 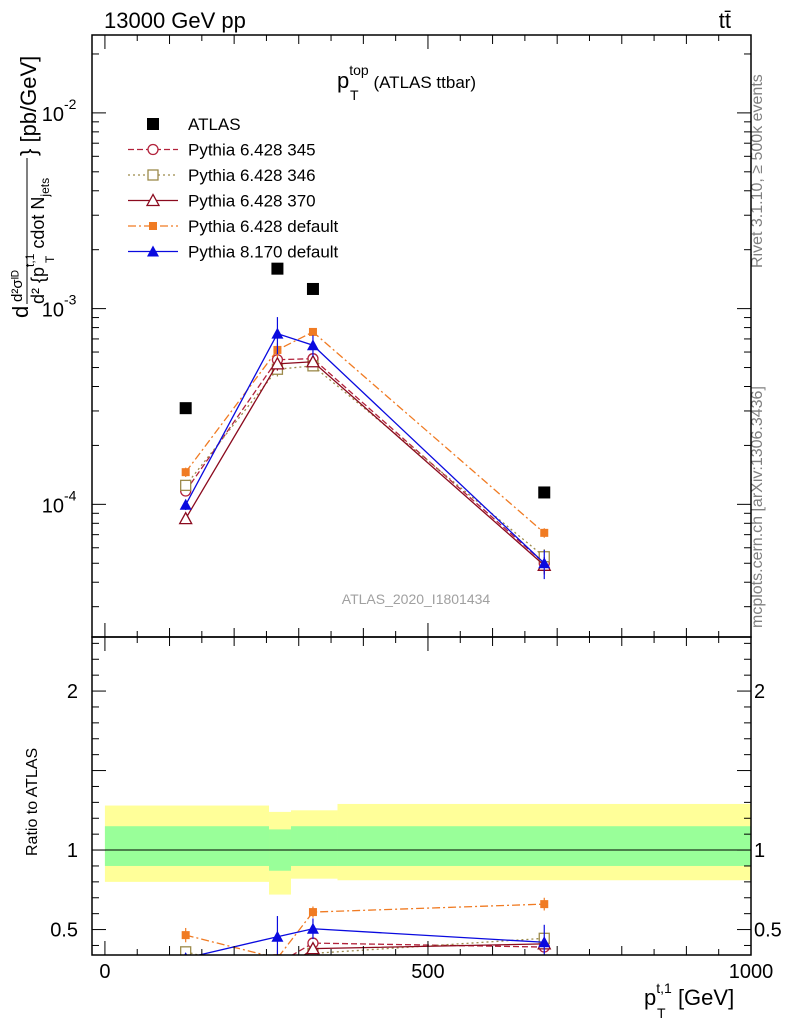 I want to click on legend-entry-p6def: Pythia 6.428 default, so click(x=233, y=226).